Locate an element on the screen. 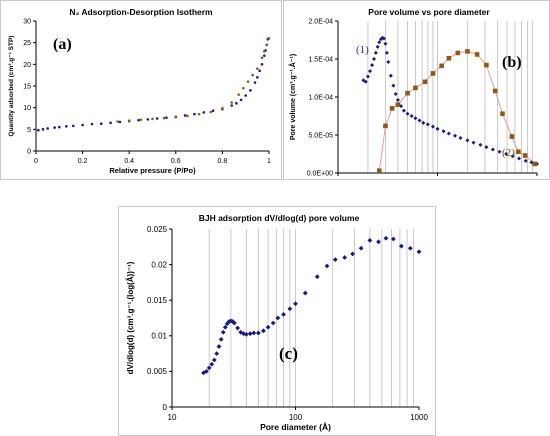  y-tick-label: 20 is located at coordinates (27, 65).